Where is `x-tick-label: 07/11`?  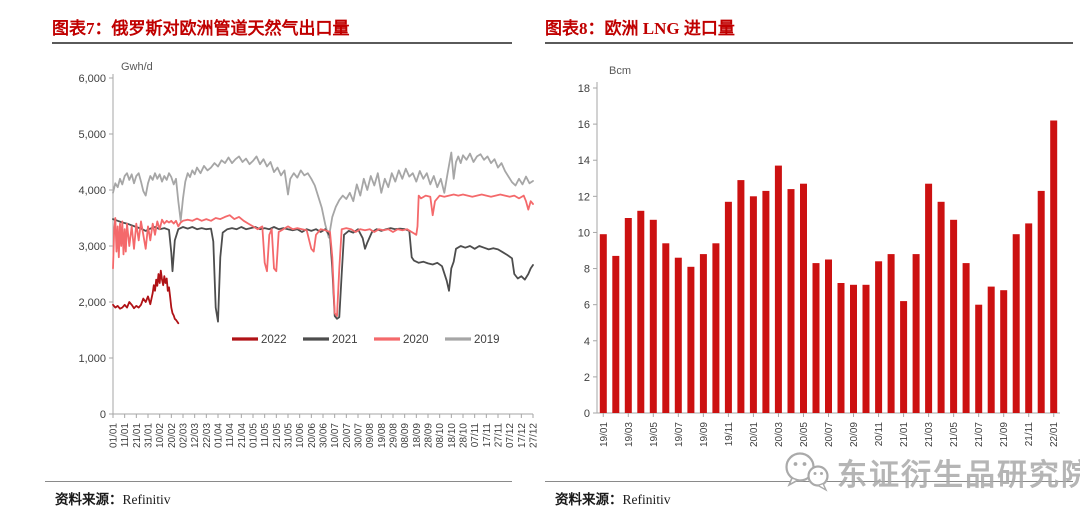
x-tick-label: 07/11 is located at coordinates (475, 435).